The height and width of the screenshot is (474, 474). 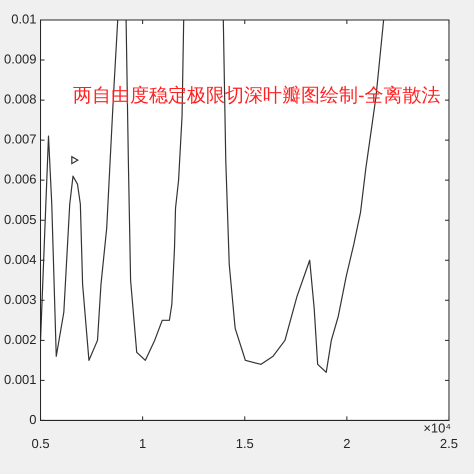 What do you see at coordinates (20, 139) in the screenshot?
I see `y-tick-label: 0.007` at bounding box center [20, 139].